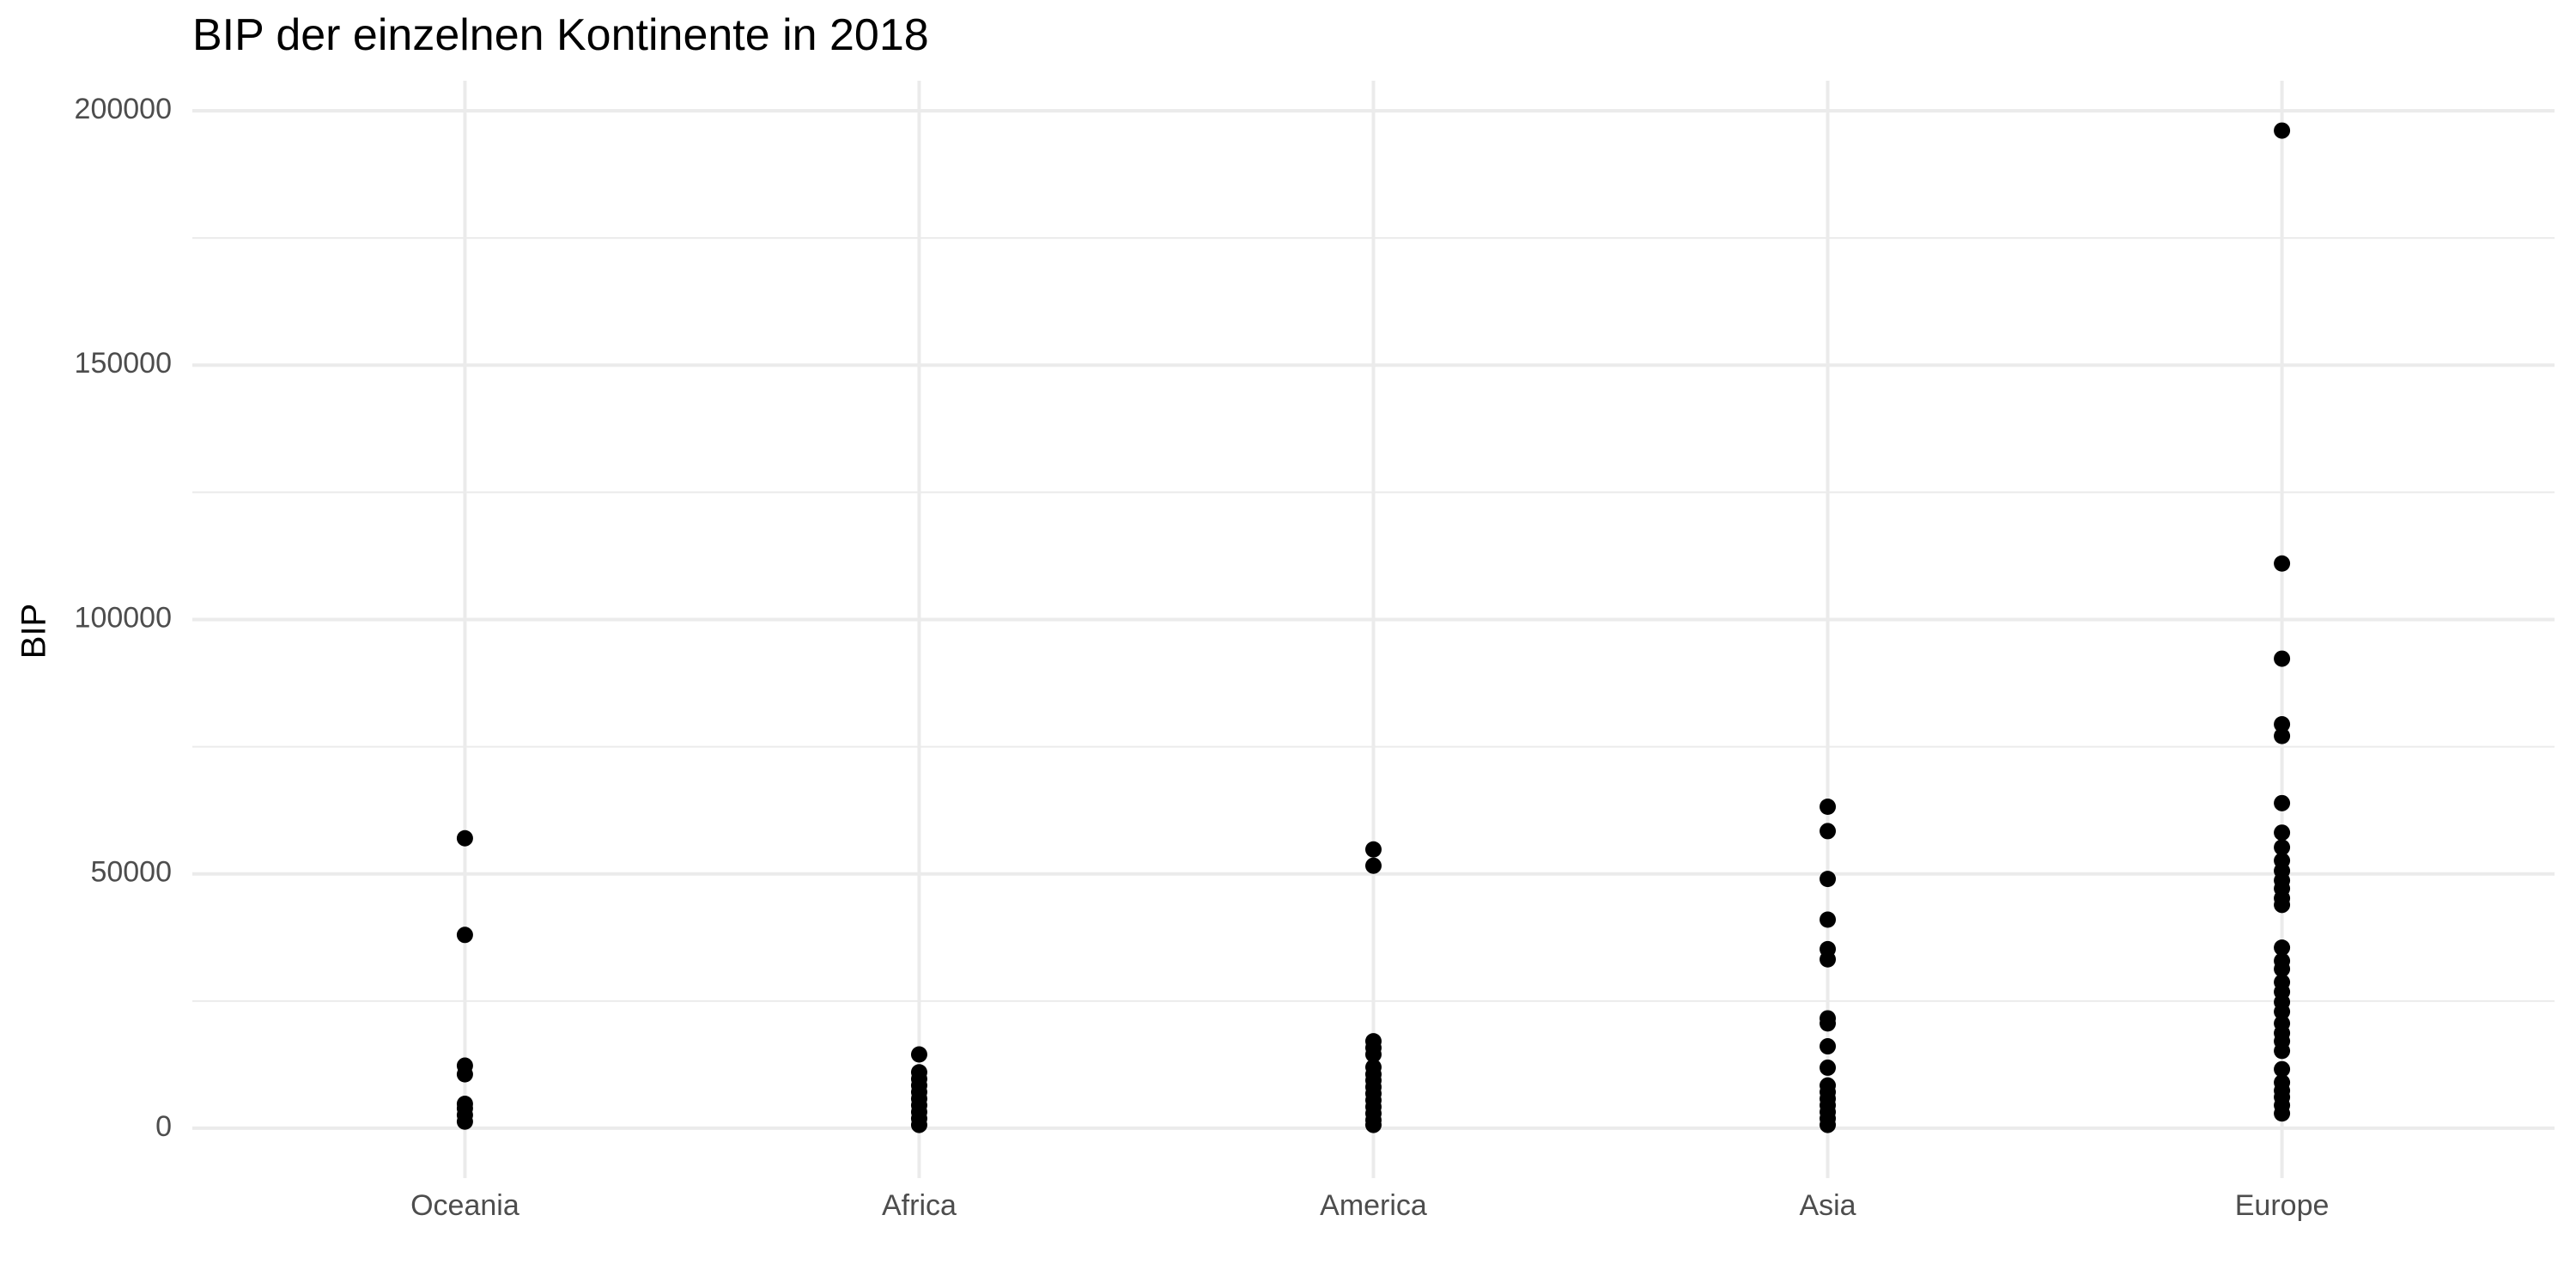 The image size is (2576, 1288). I want to click on y-tick-label: 0, so click(164, 1126).